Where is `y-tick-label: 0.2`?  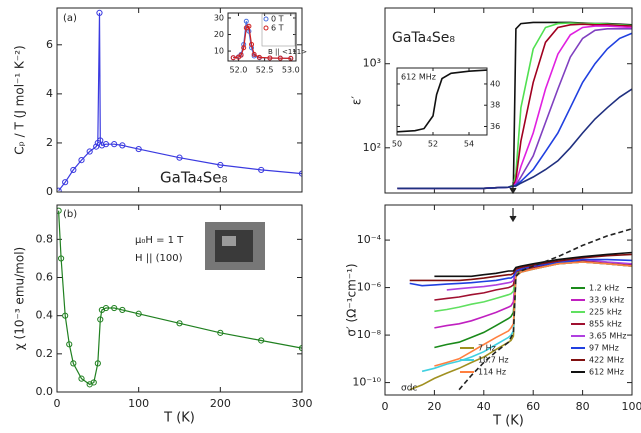 y-tick-label: 0.2 is located at coordinates (45, 353).